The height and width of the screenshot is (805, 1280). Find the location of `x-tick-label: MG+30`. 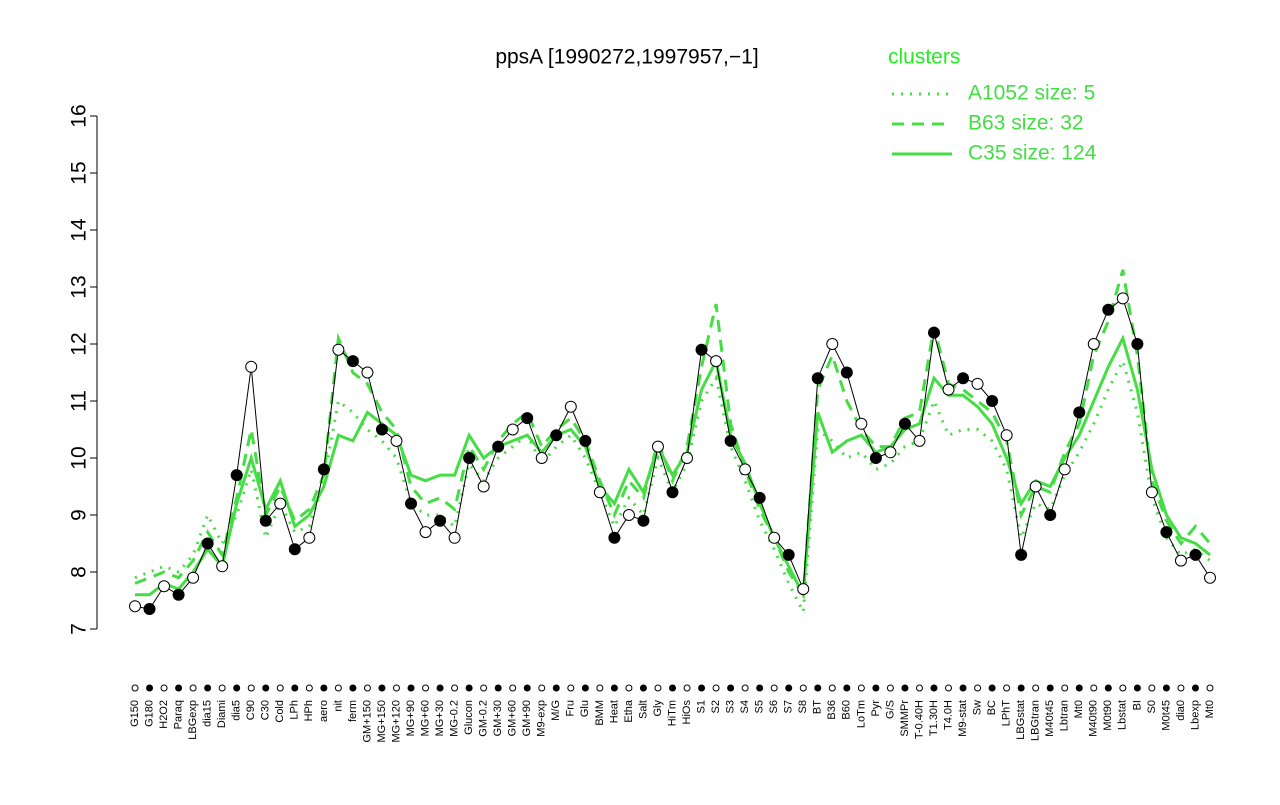

x-tick-label: MG+30 is located at coordinates (440, 718).